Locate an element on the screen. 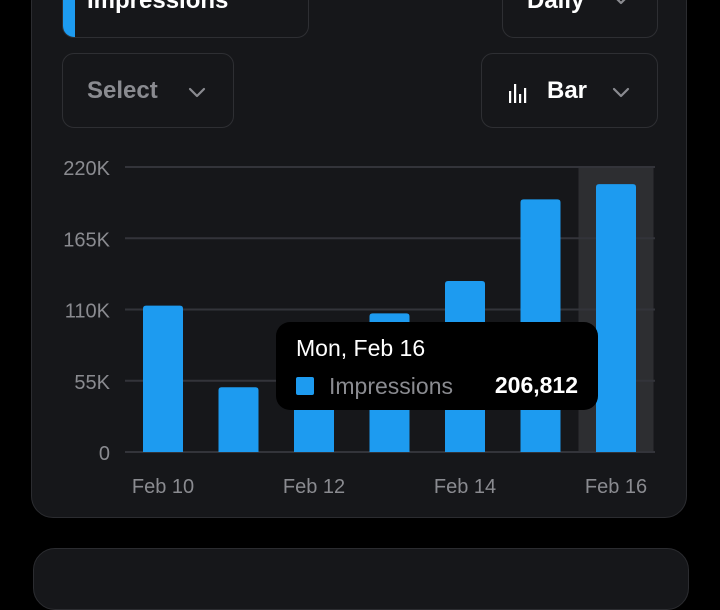 The image size is (720, 610). x-tick-label: Feb 14 is located at coordinates (465, 487).